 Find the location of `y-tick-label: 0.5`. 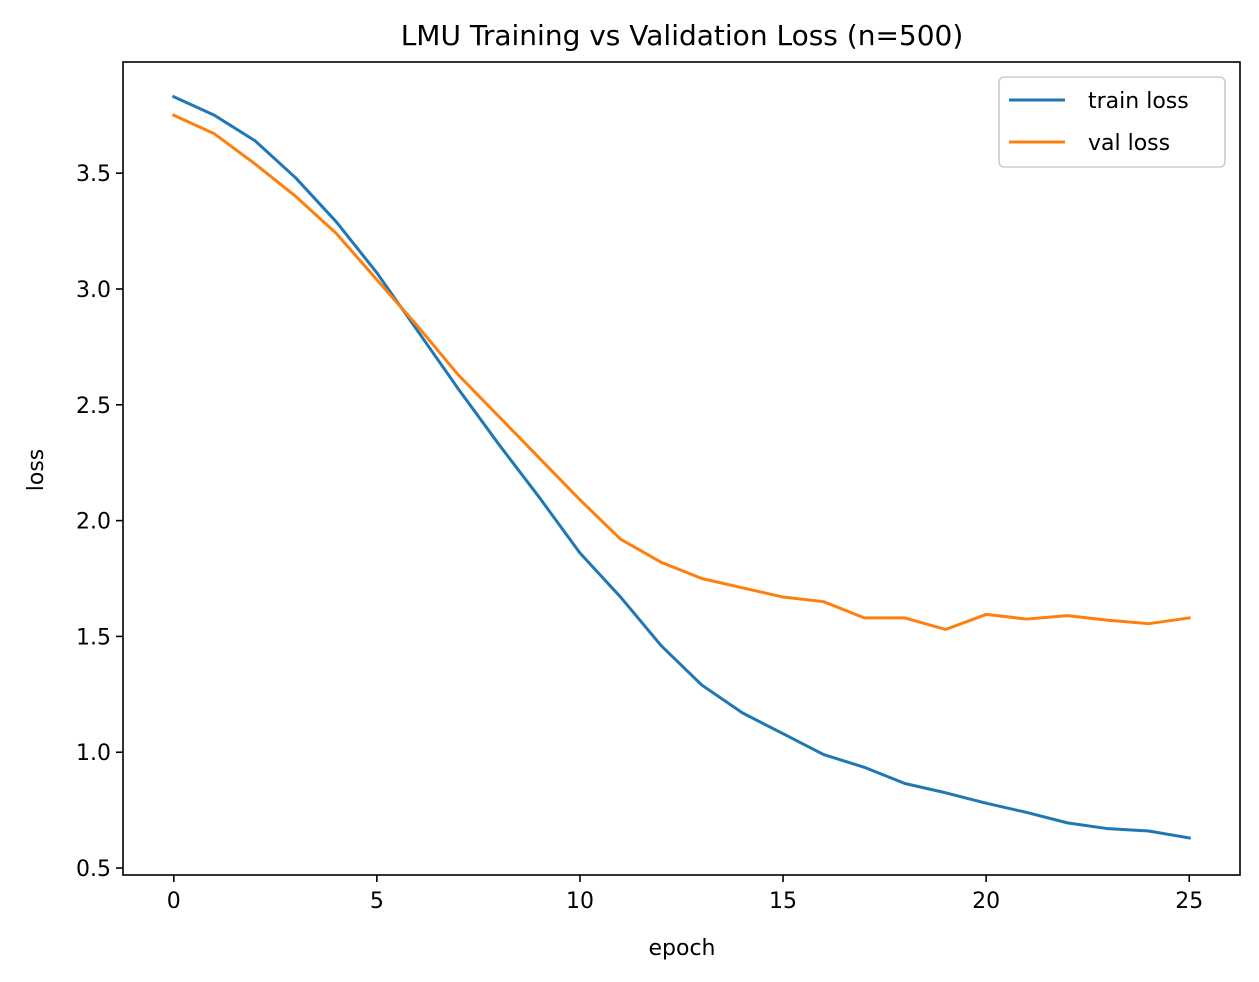

y-tick-label: 0.5 is located at coordinates (93, 869).